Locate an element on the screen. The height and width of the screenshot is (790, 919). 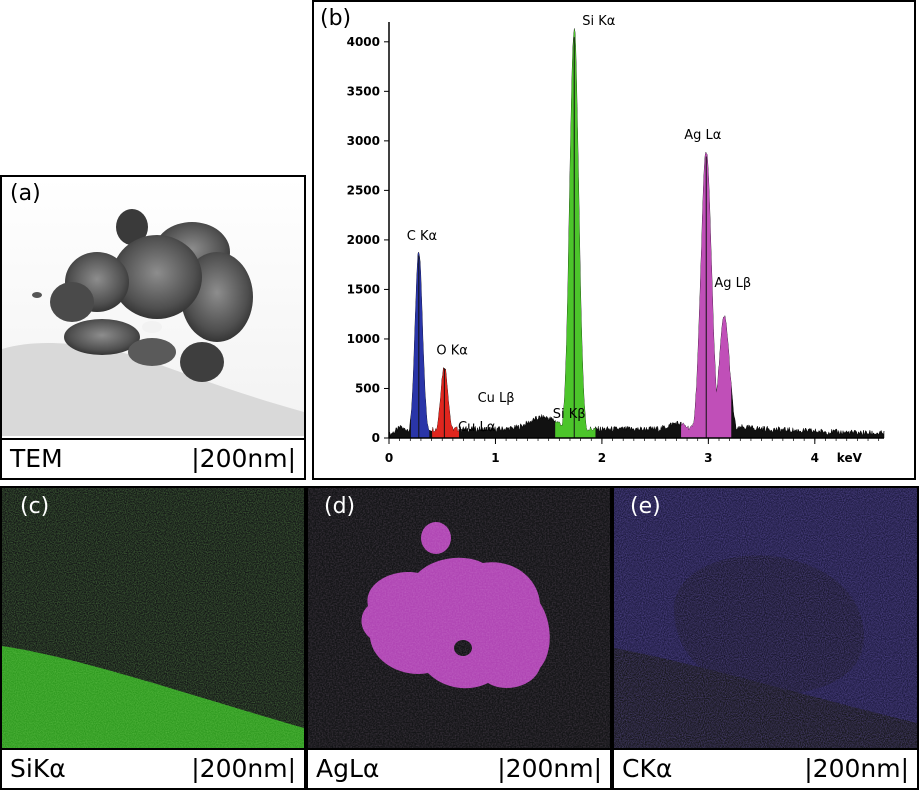
tem-image is located at coordinates (153, 306).